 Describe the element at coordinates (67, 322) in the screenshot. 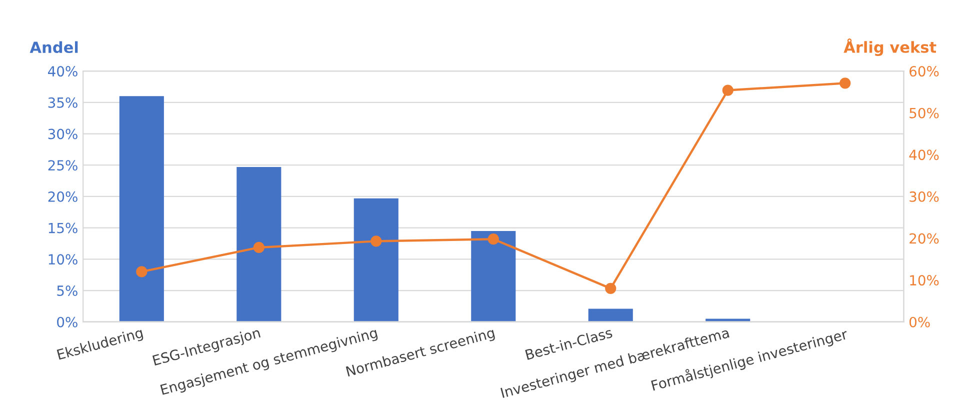

I see `y-tick-label: 0%` at that location.